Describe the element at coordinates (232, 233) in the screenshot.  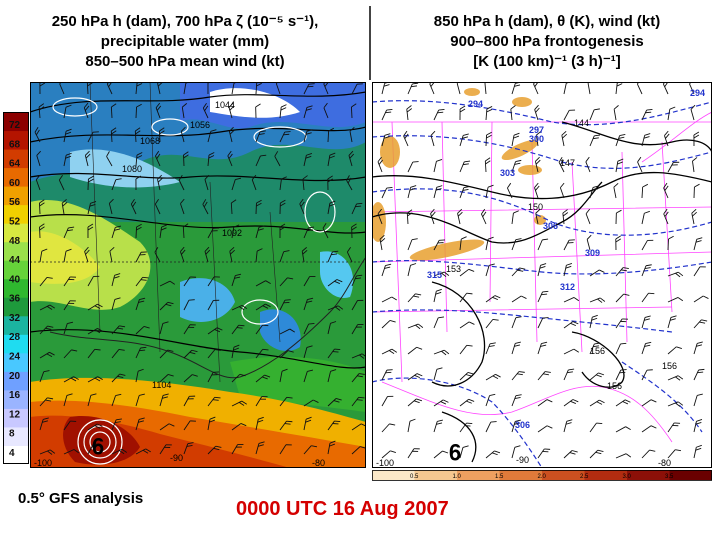
I see `height-label: 1092` at that location.